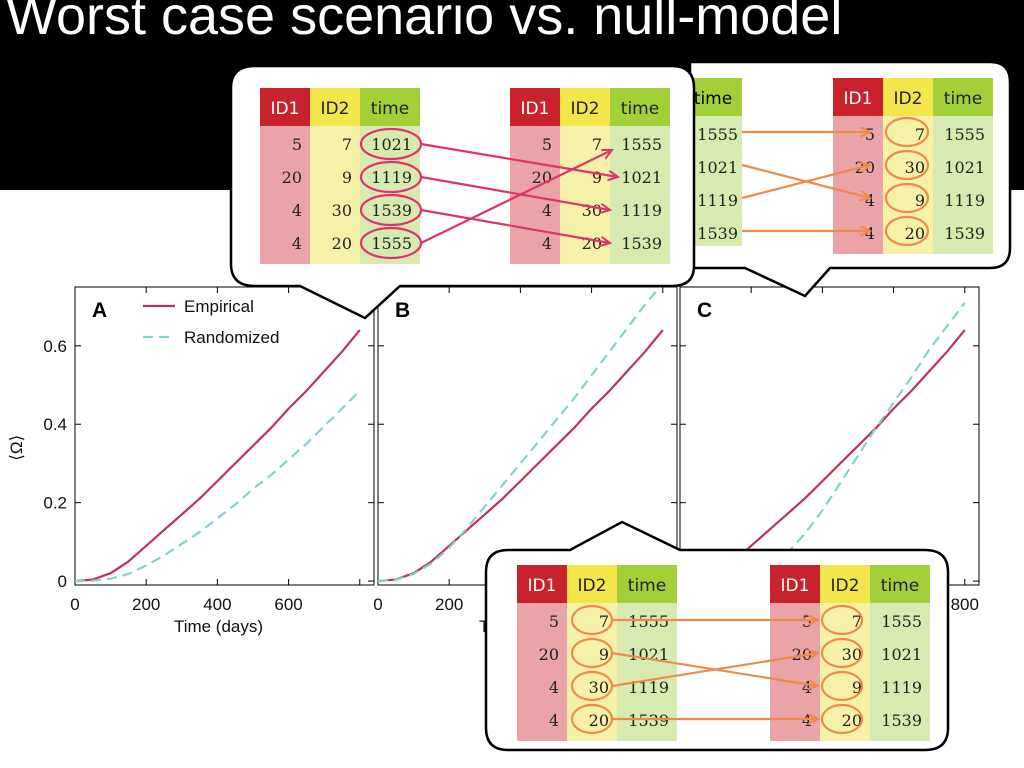 Image resolution: width=1024 pixels, height=768 pixels. Describe the element at coordinates (99, 310) in the screenshot. I see `panel-letter-a: A` at that location.